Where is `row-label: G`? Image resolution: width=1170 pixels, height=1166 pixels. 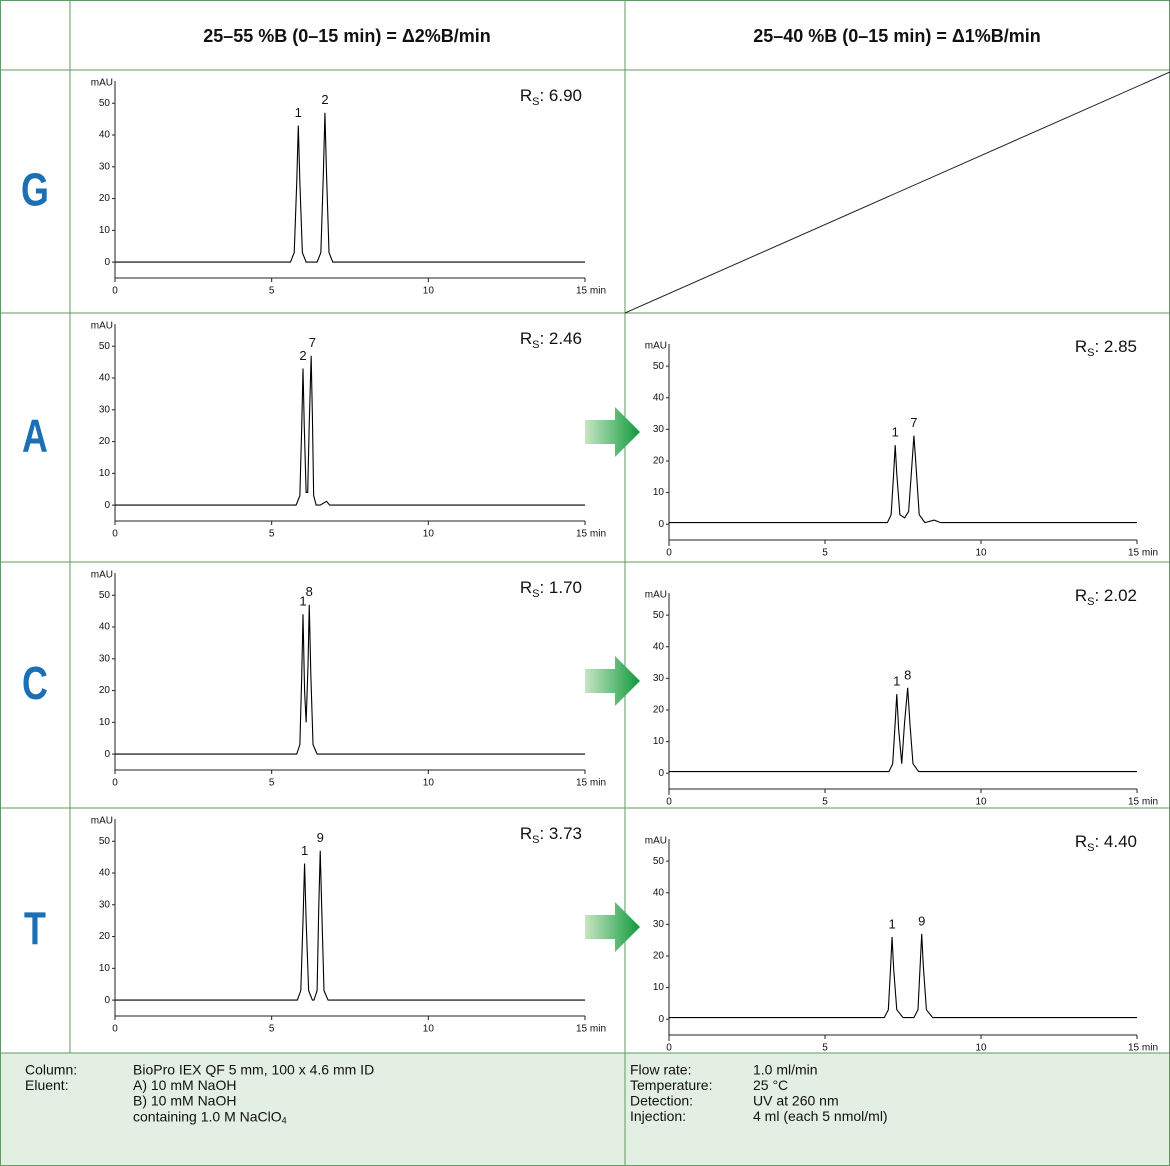 row-label: G is located at coordinates (35, 189).